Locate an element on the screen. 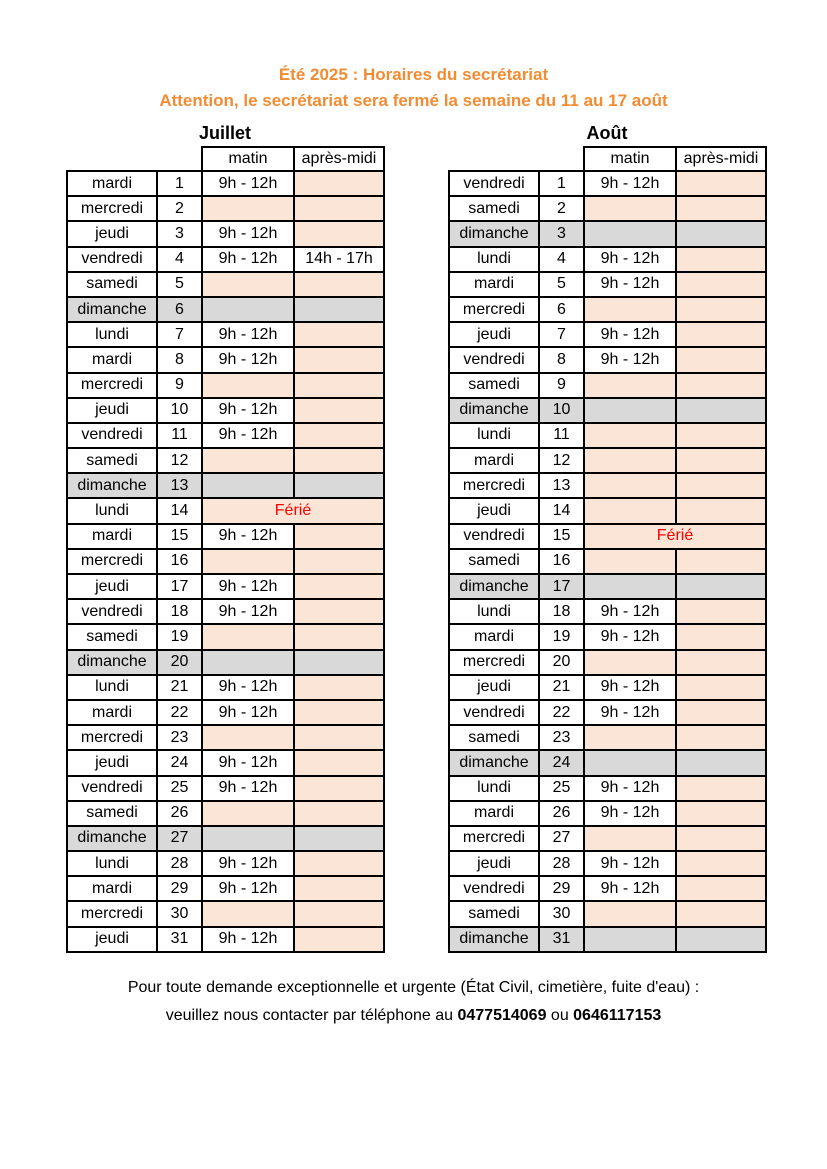  date-cell: 19 is located at coordinates (561, 637).